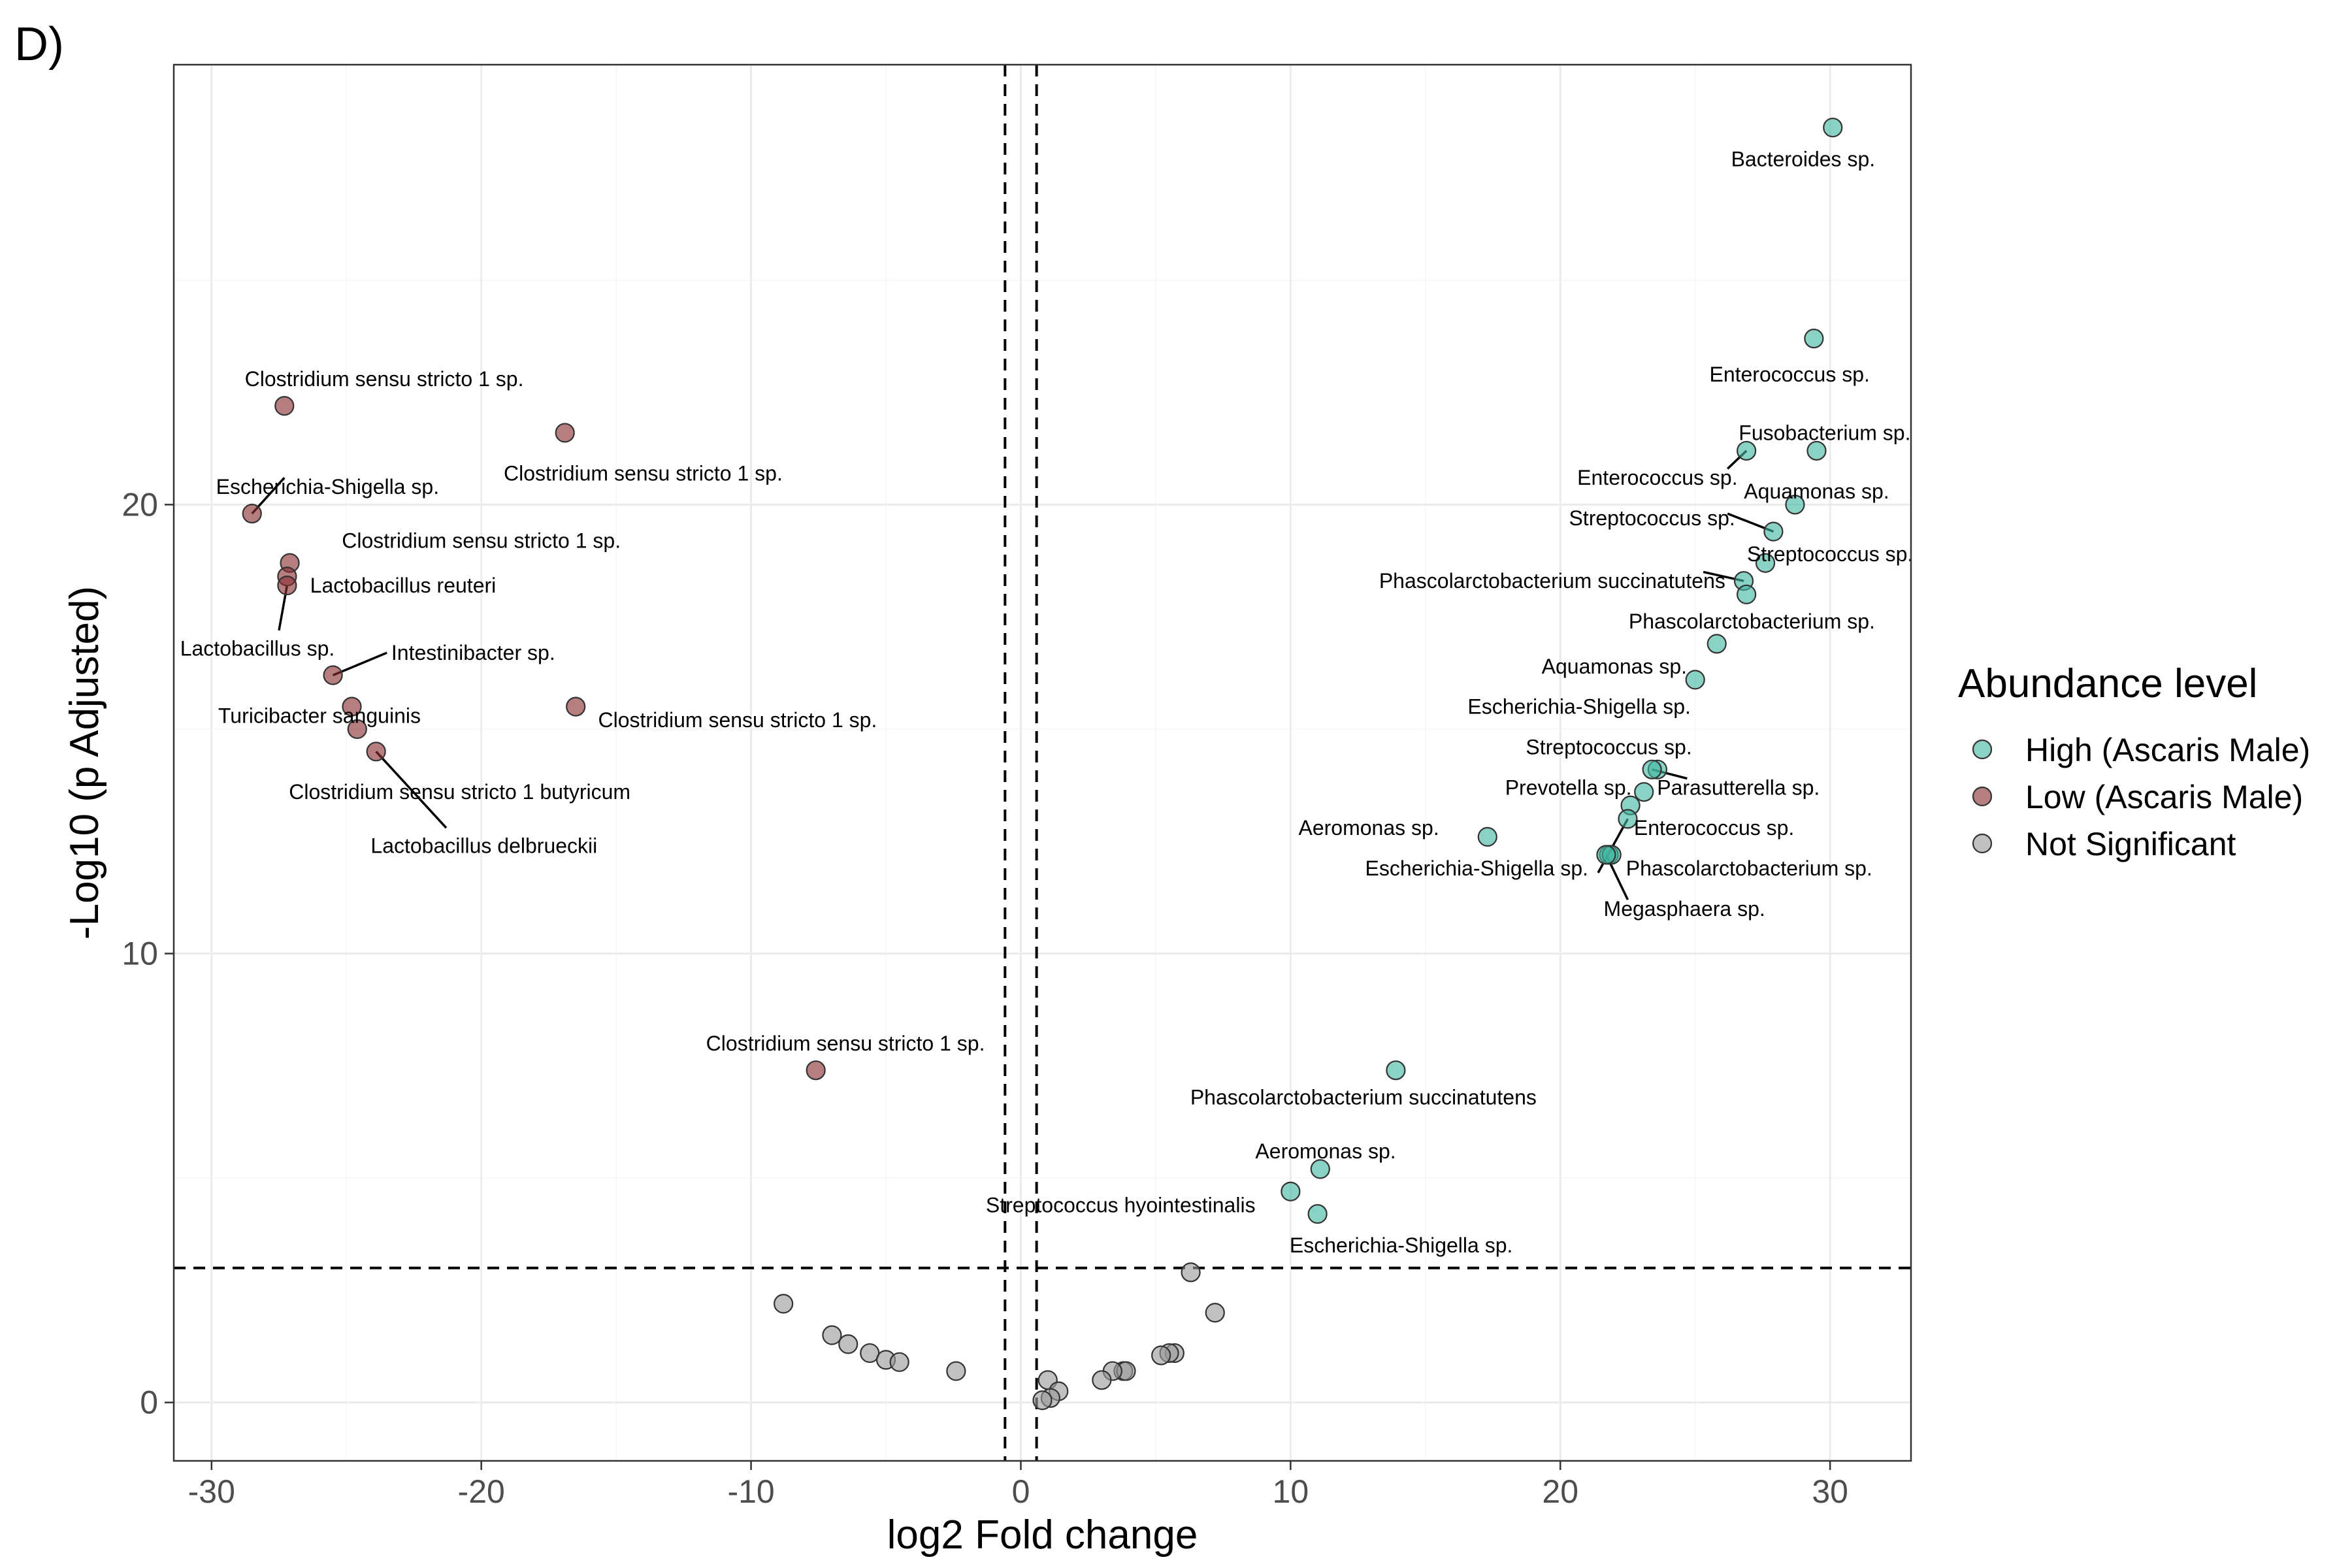 Image resolution: width=2352 pixels, height=1568 pixels. I want to click on x-axis-title: log2 Fold change, so click(1042, 1535).